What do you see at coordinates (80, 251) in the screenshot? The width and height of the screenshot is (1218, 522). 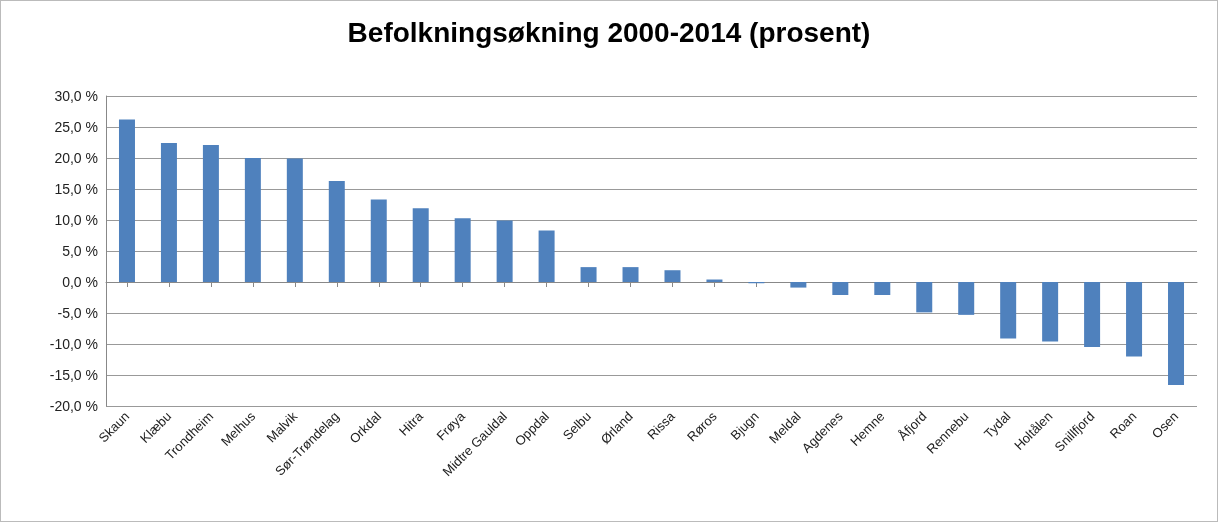 I see `y-tick-label: 5,0 %` at bounding box center [80, 251].